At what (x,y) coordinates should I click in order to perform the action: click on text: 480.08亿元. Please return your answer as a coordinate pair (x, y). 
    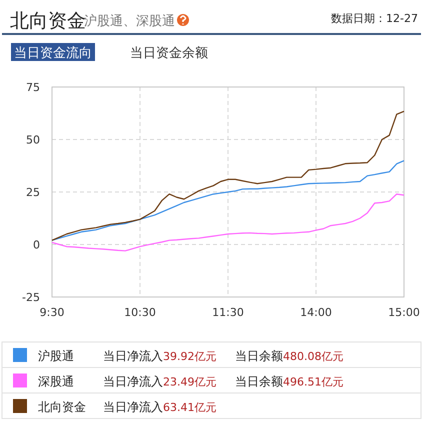
    Looking at the image, I should click on (313, 356).